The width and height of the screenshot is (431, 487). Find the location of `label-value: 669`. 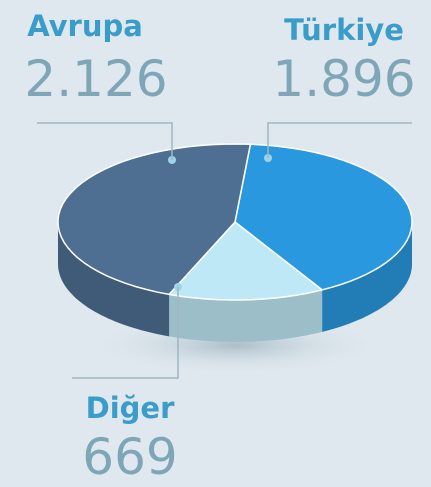

label-value: 669 is located at coordinates (129, 457).